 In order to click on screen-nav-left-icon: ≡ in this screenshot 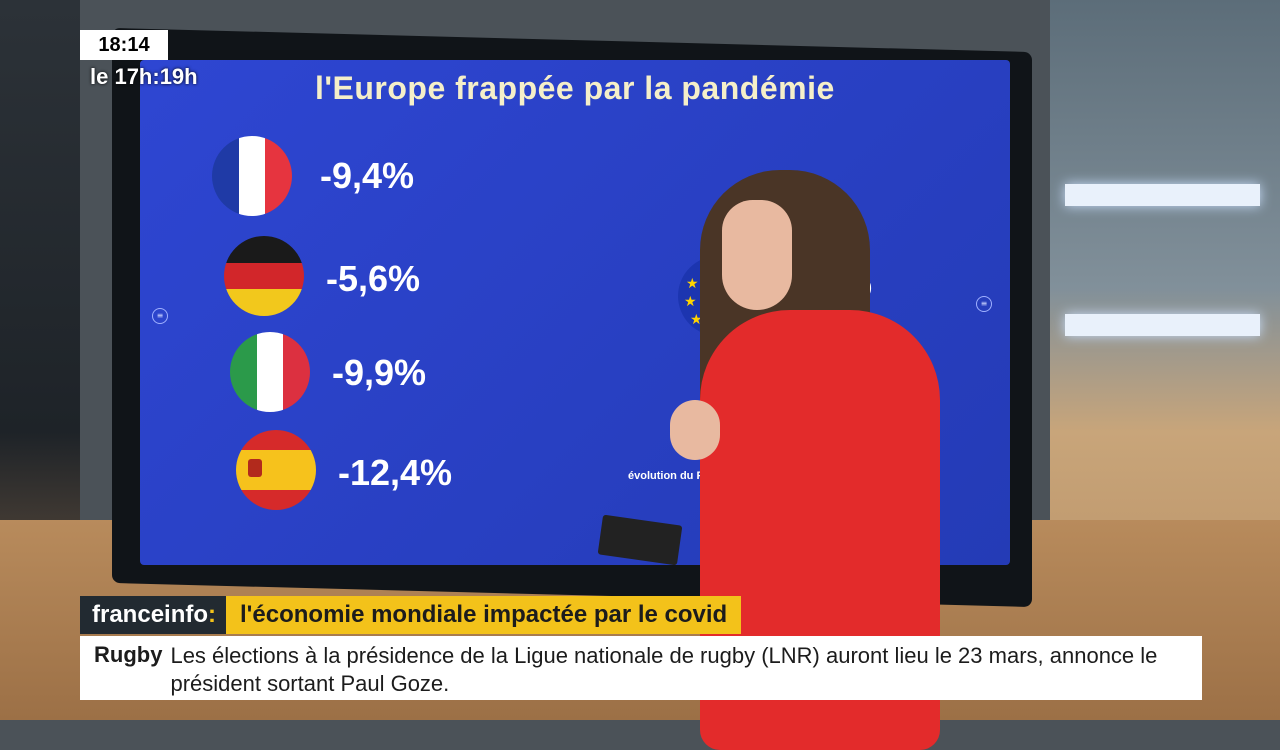, I will do `click(160, 316)`.